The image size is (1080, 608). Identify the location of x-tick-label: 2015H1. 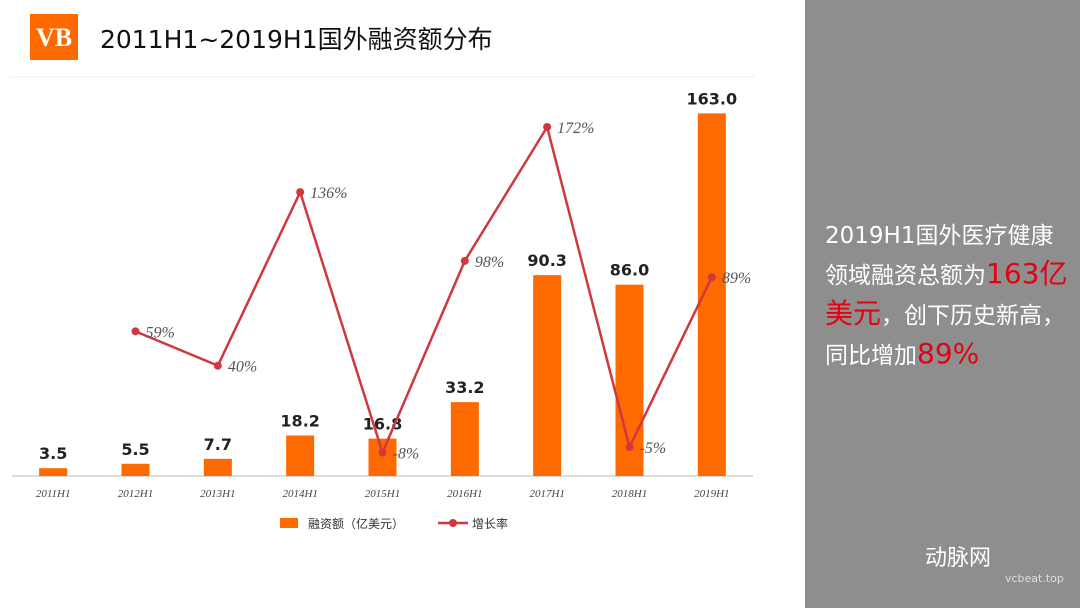
(382, 494).